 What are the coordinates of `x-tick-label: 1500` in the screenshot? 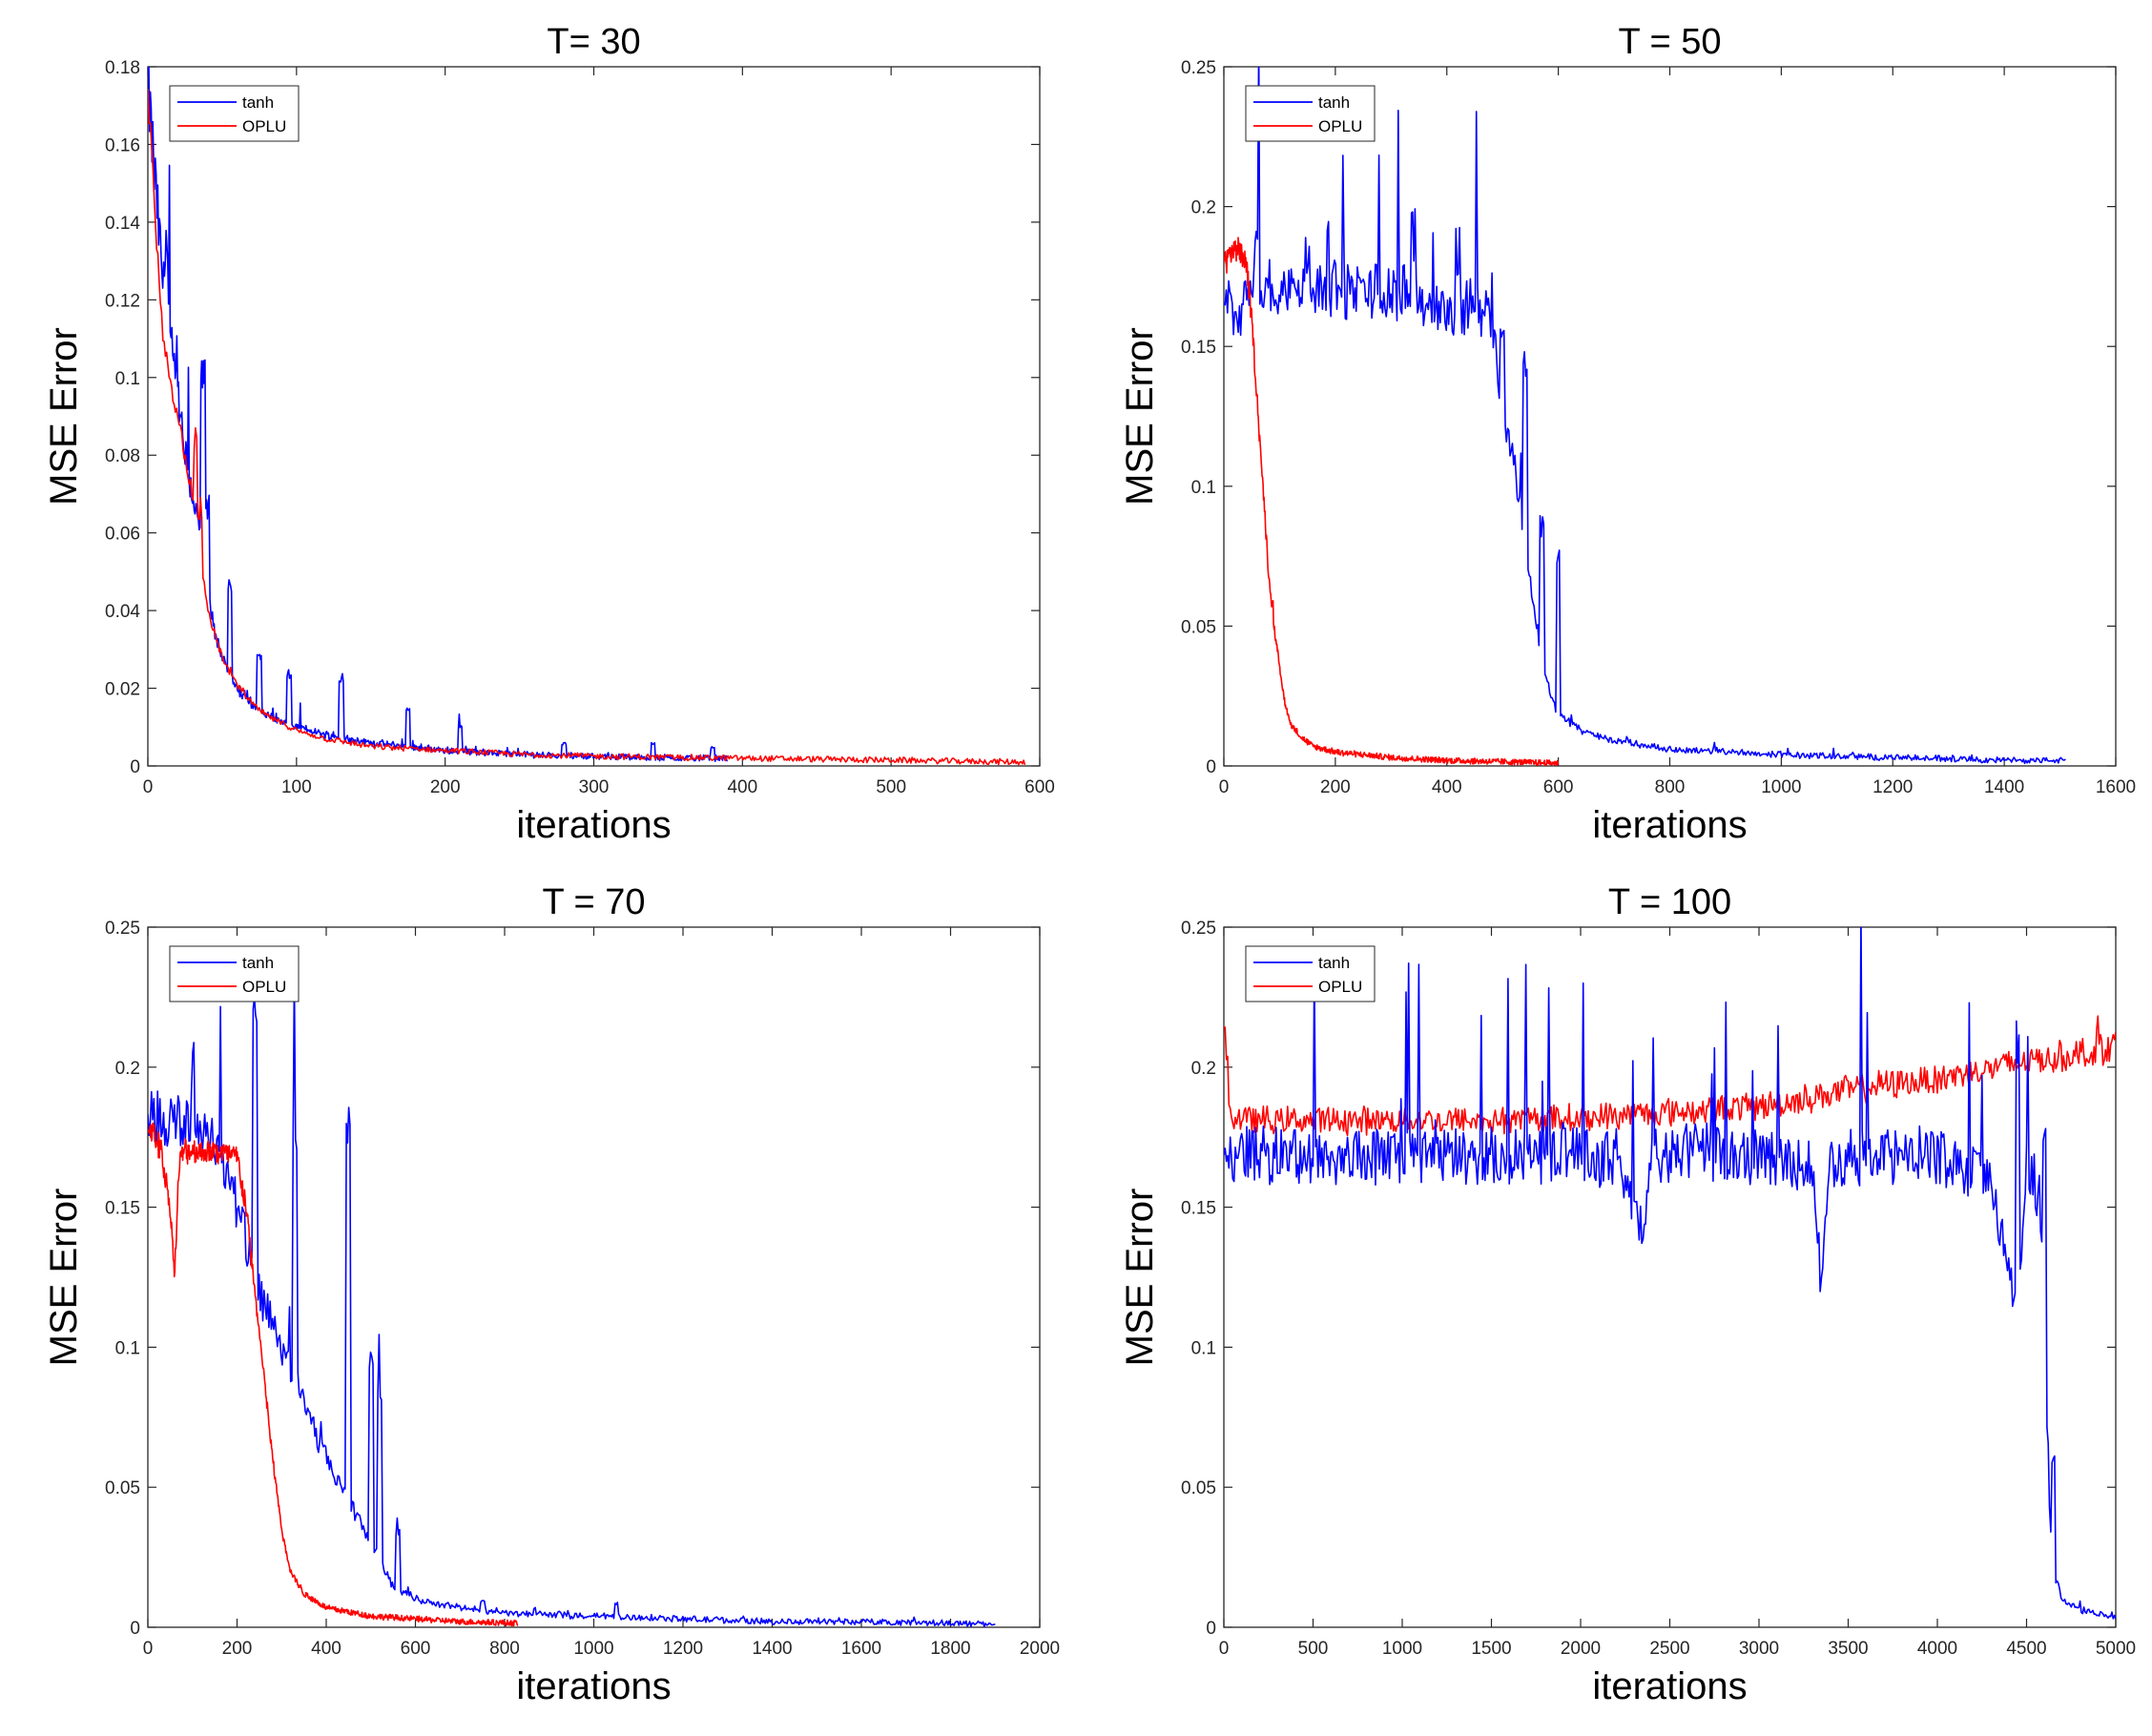 It's located at (1491, 1649).